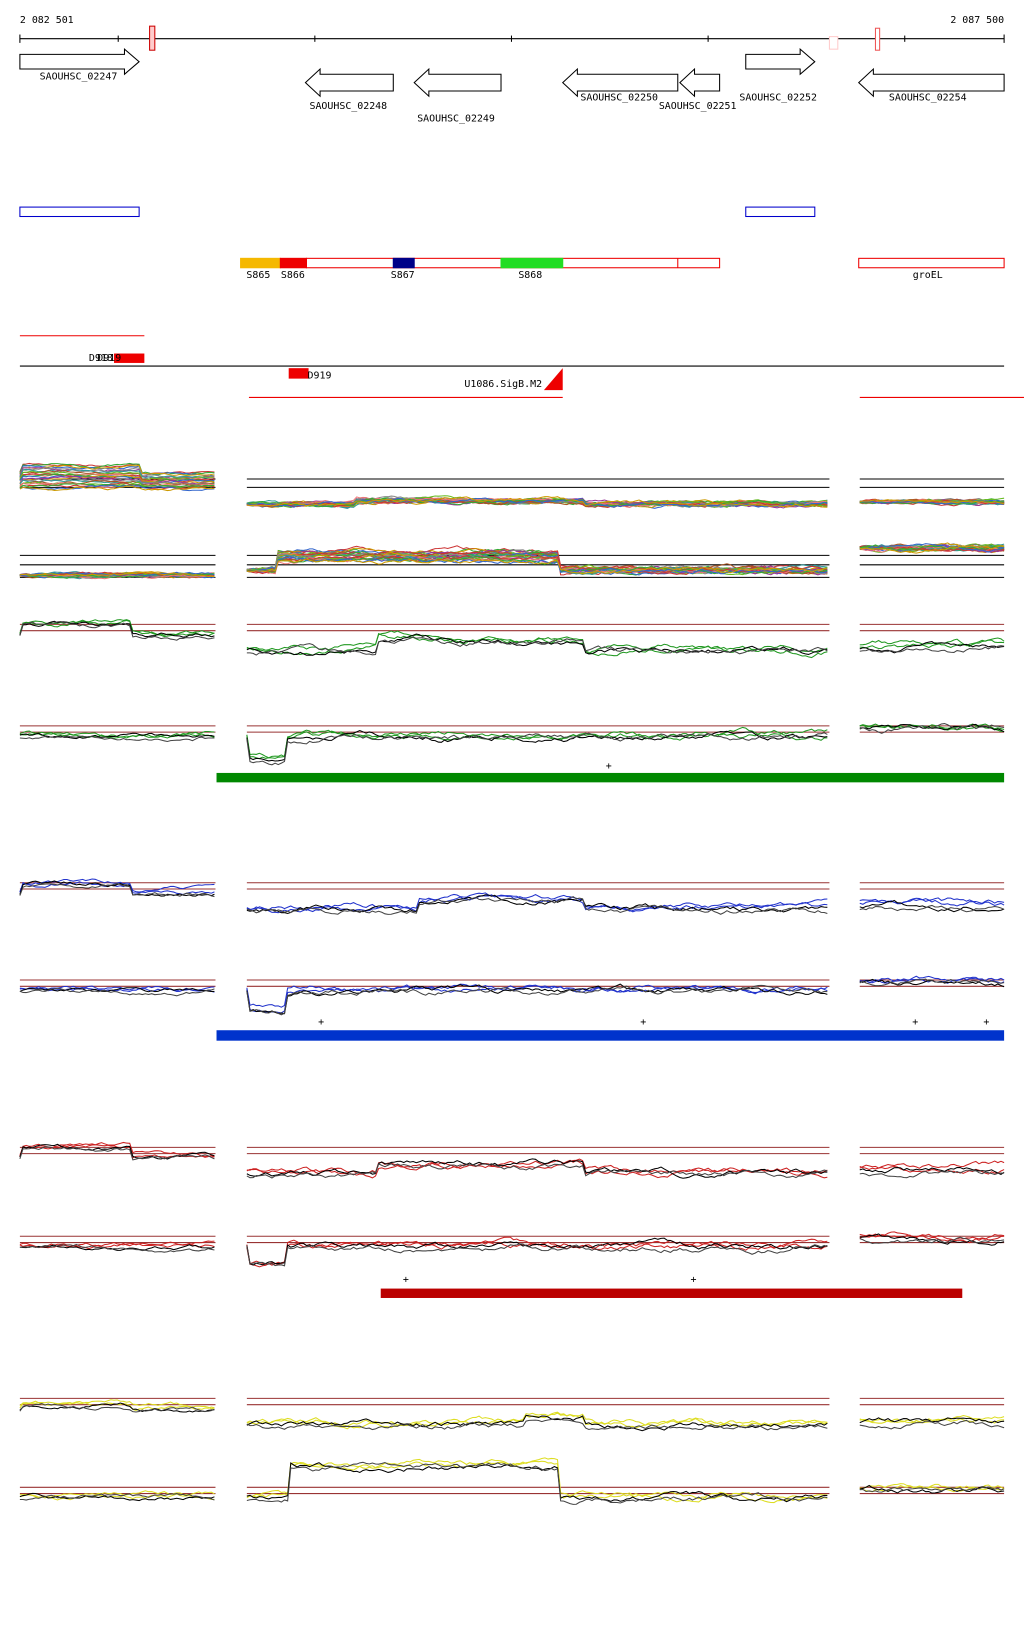  What do you see at coordinates (530, 275) in the screenshot?
I see `segment-label: S868` at bounding box center [530, 275].